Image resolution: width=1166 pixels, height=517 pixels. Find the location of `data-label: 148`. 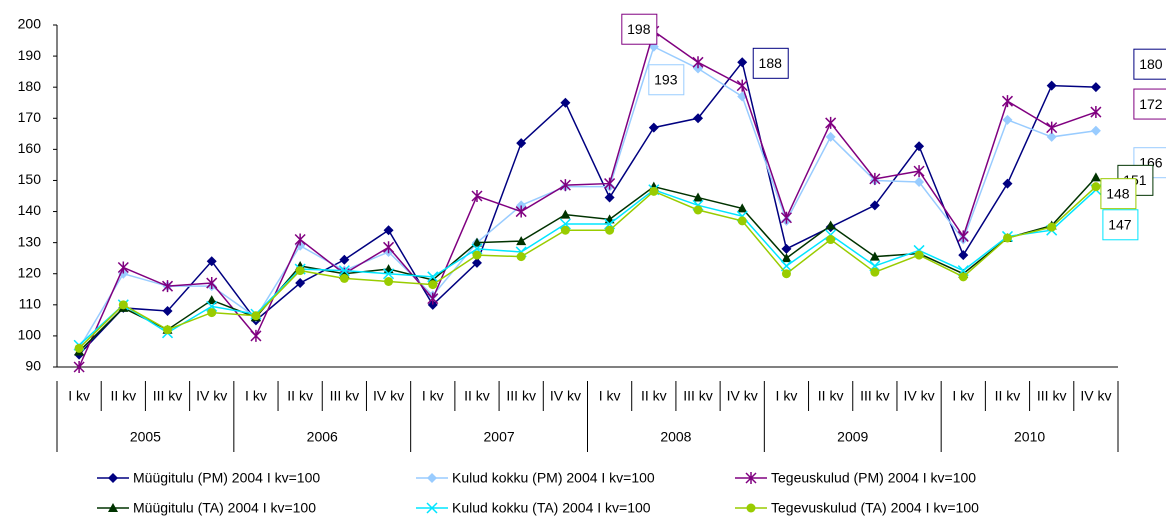

data-label: 148 is located at coordinates (1118, 193).